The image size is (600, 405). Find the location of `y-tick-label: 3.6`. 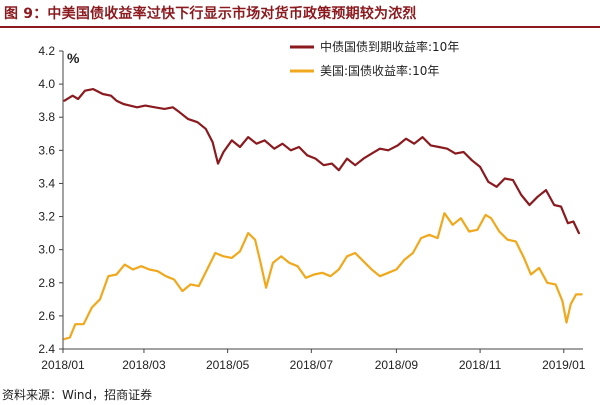

y-tick-label: 3.6 is located at coordinates (46, 150).